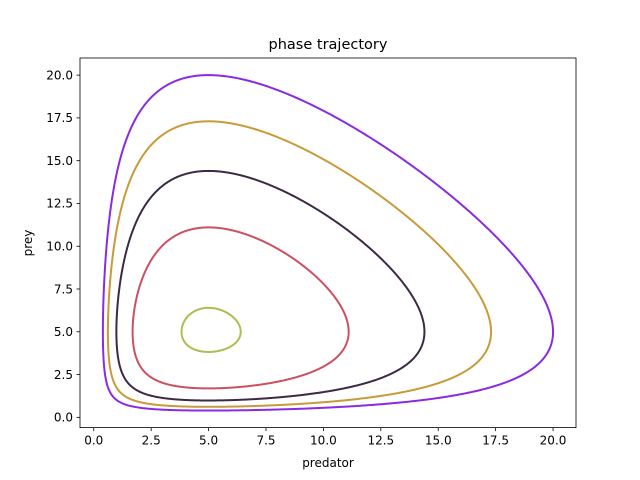 Image resolution: width=640 pixels, height=480 pixels. Describe the element at coordinates (59, 161) in the screenshot. I see `y-tick-label: 15.0` at that location.